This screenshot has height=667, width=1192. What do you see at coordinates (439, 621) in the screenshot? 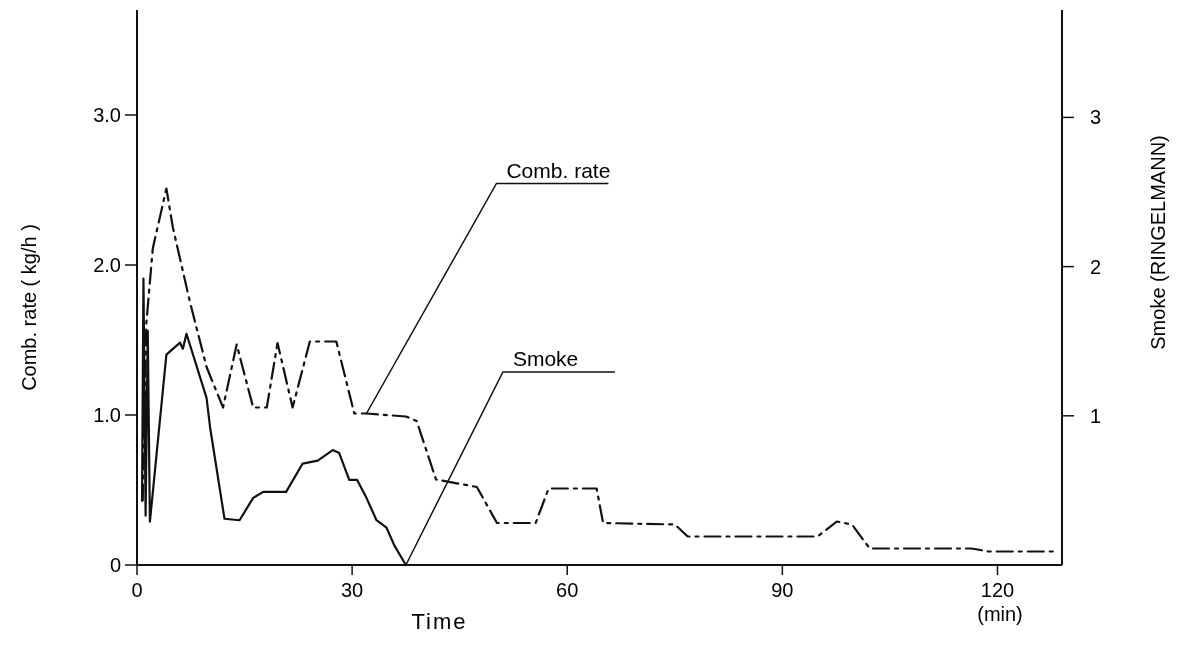
I see `x-axis-title: Time` at bounding box center [439, 621].